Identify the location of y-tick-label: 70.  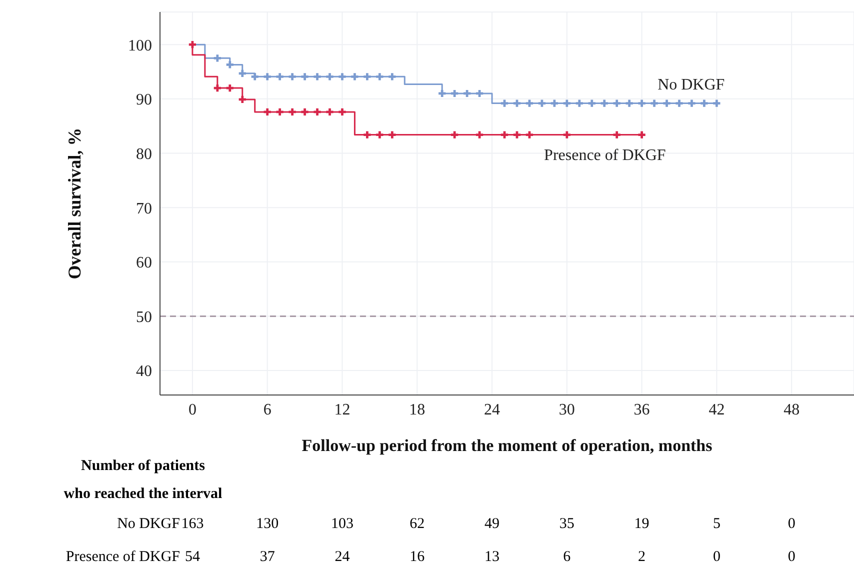
(144, 209).